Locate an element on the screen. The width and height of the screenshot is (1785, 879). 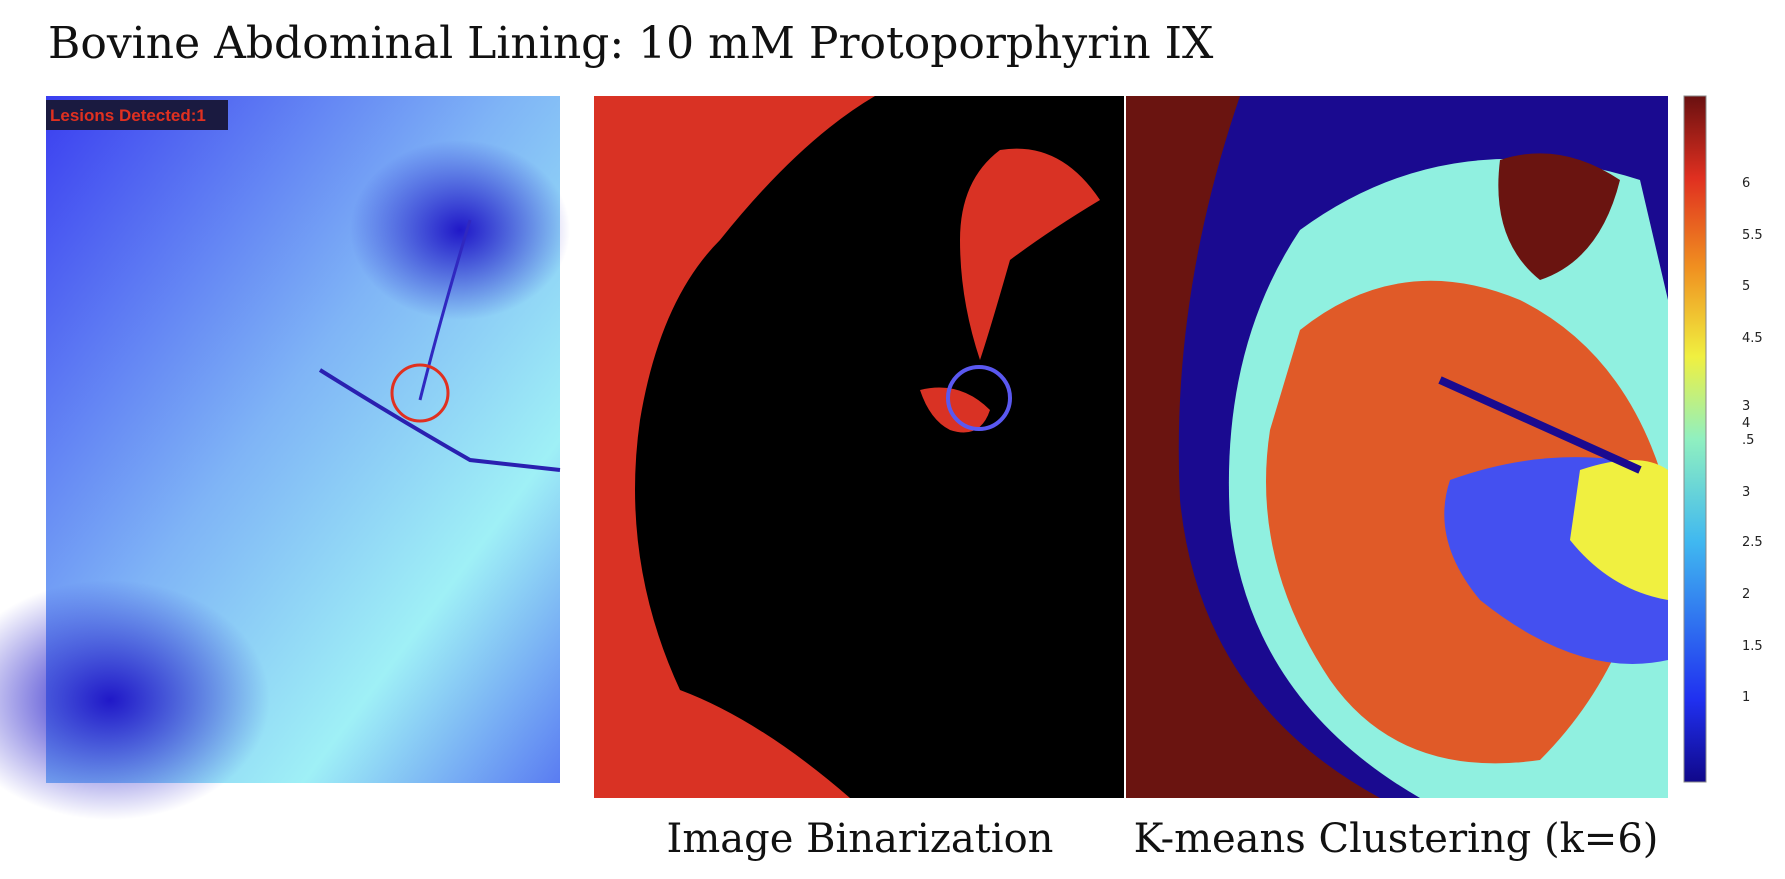
lesion-label: Lesions Detected:1 is located at coordinates (128, 115).